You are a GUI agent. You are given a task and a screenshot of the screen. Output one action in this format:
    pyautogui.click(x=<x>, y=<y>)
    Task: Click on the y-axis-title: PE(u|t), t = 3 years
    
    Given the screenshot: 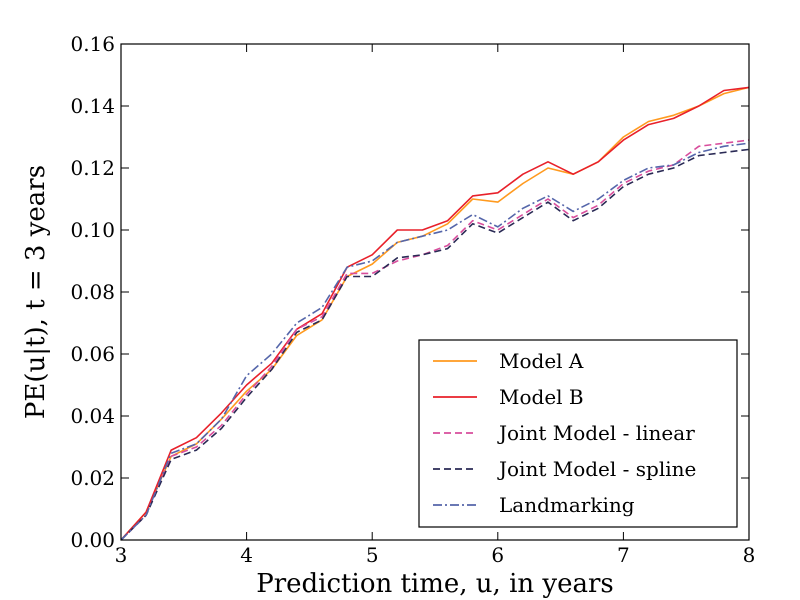 What is the action you would take?
    pyautogui.click(x=36, y=292)
    